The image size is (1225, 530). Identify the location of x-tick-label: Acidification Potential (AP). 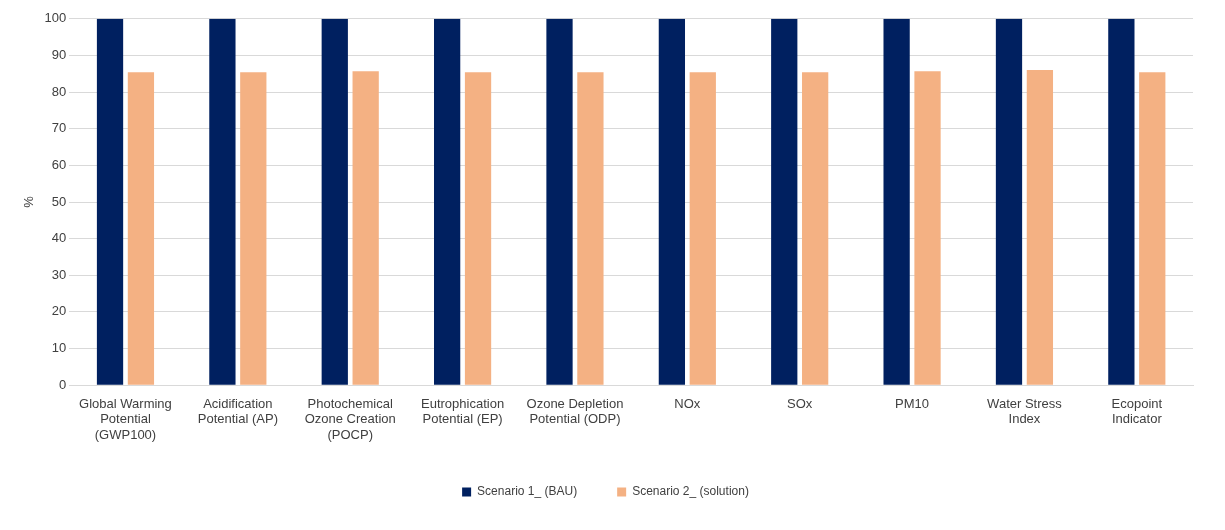
(237, 411).